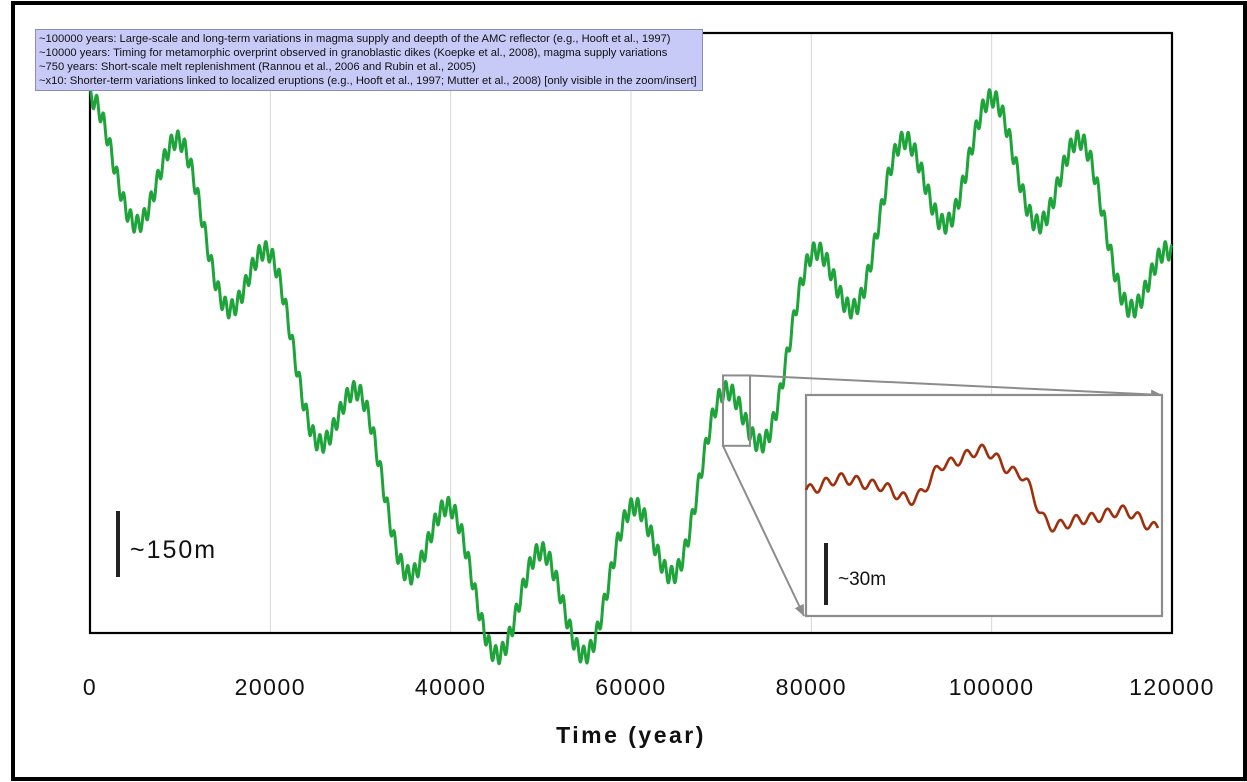 This screenshot has height=782, width=1247. Describe the element at coordinates (982, 488) in the screenshot. I see `series-line-inset` at that location.